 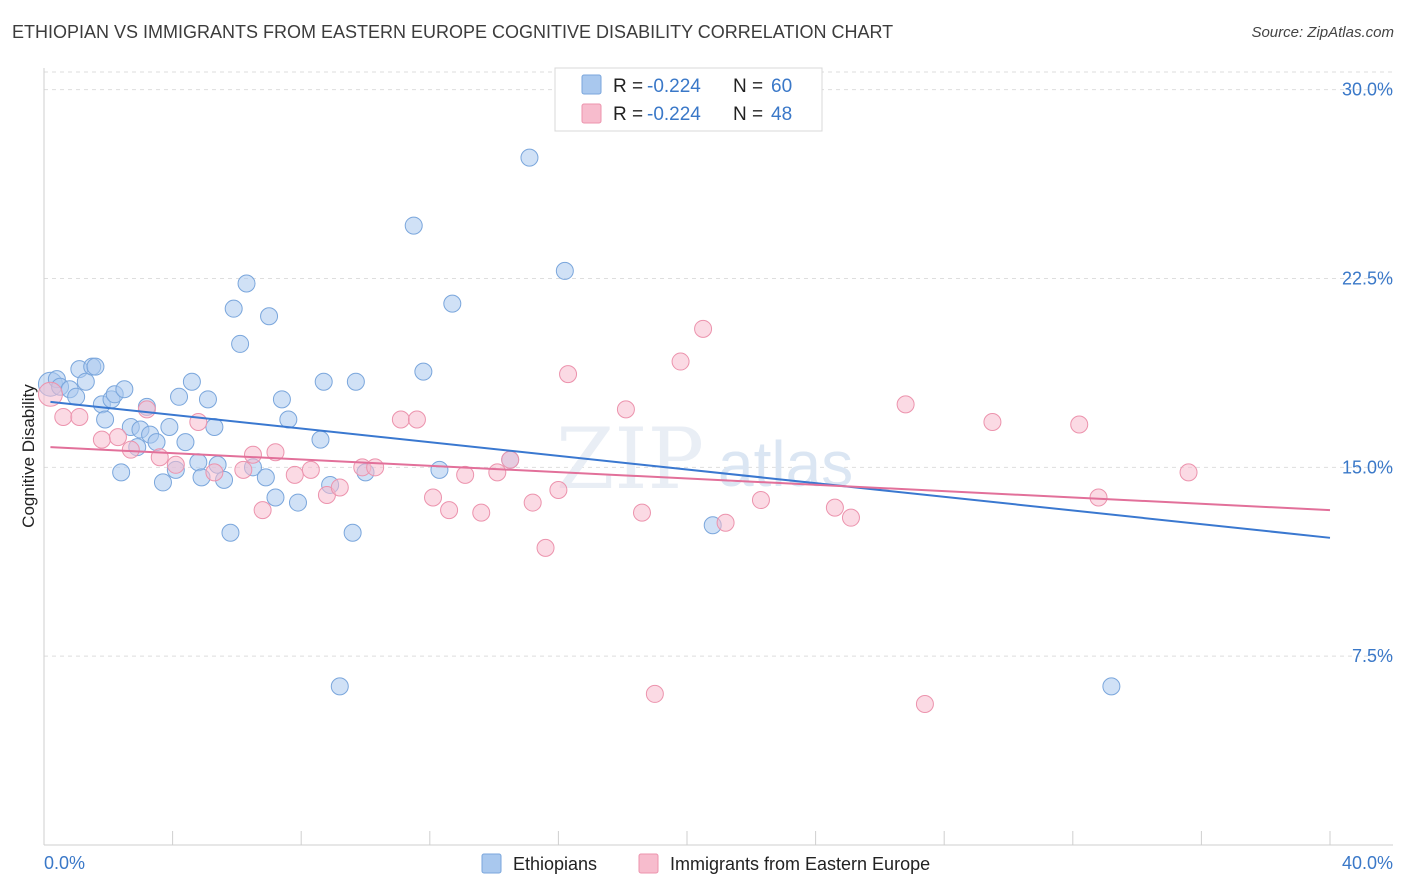 I want to click on y-tick-label: 15.0%, so click(x=1367, y=467).